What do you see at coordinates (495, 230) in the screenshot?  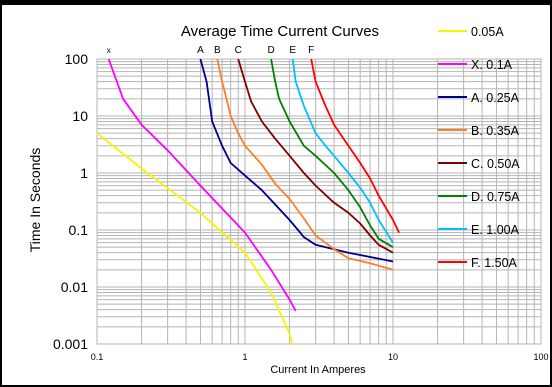 I see `legend-label-6: E. 1.00A` at bounding box center [495, 230].